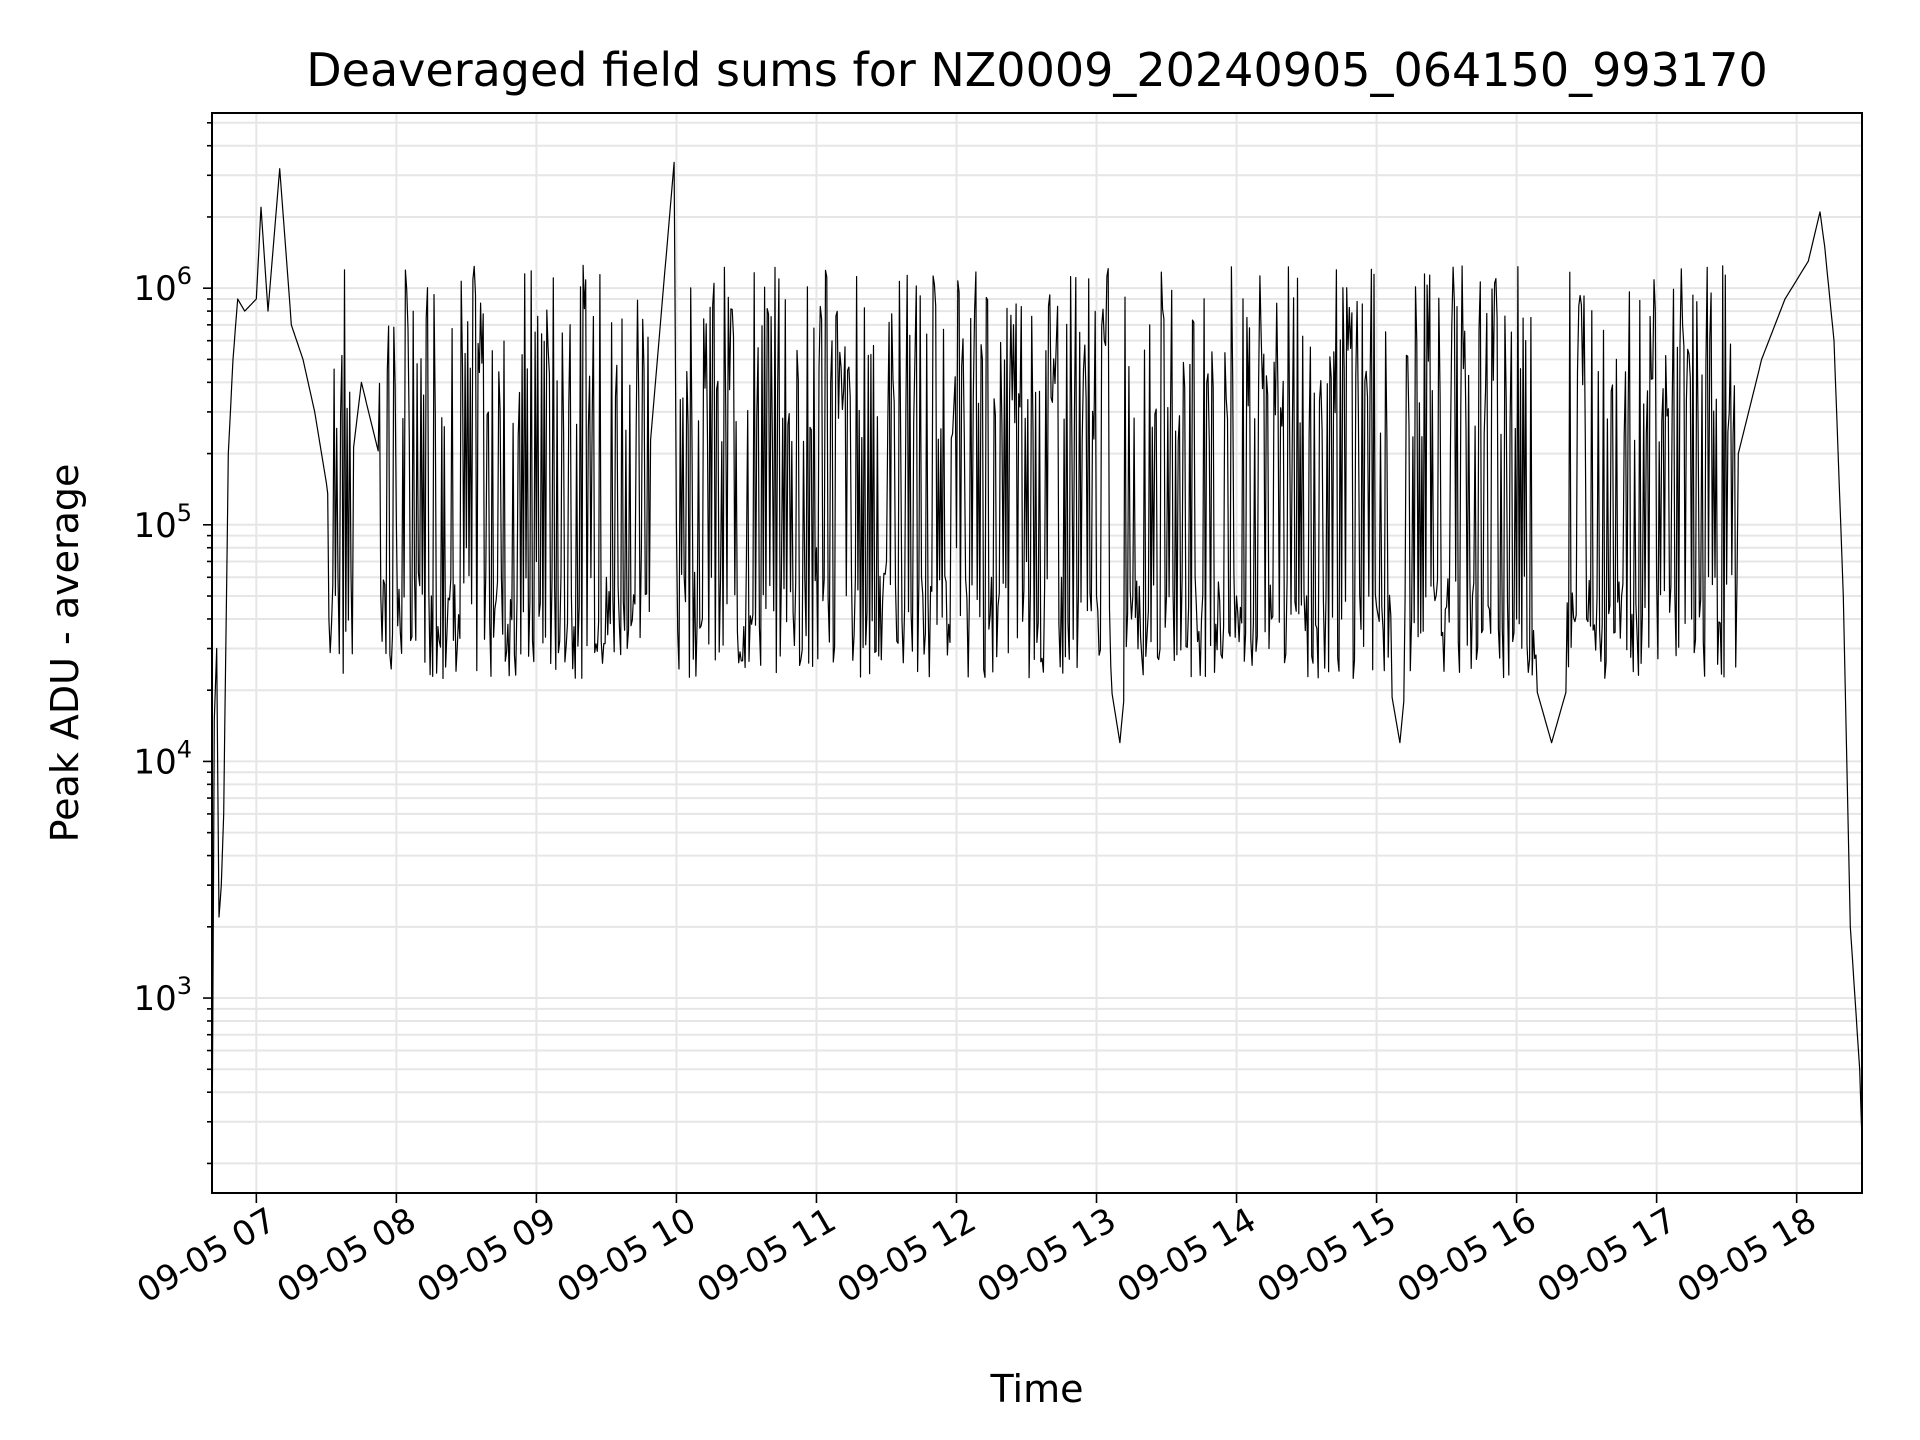 Image resolution: width=1920 pixels, height=1440 pixels. What do you see at coordinates (1037, 1389) in the screenshot?
I see `x-axis-label: Time` at bounding box center [1037, 1389].